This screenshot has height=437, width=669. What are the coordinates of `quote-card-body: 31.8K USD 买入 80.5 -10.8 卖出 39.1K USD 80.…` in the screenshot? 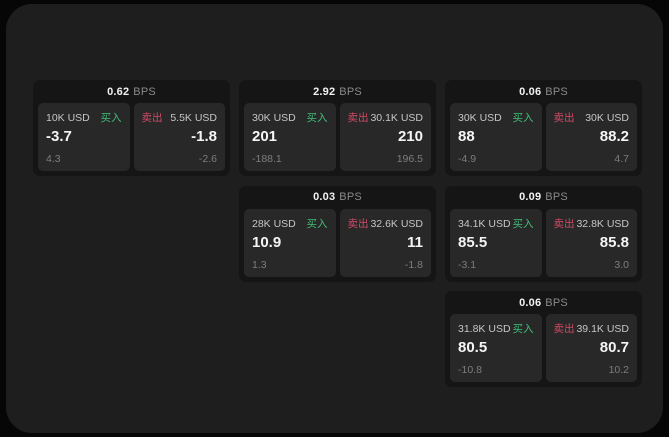 It's located at (543, 350).